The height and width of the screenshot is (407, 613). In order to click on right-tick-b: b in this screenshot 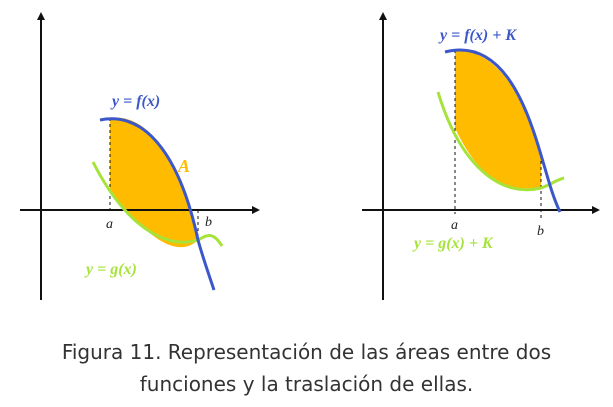, I will do `click(540, 231)`.